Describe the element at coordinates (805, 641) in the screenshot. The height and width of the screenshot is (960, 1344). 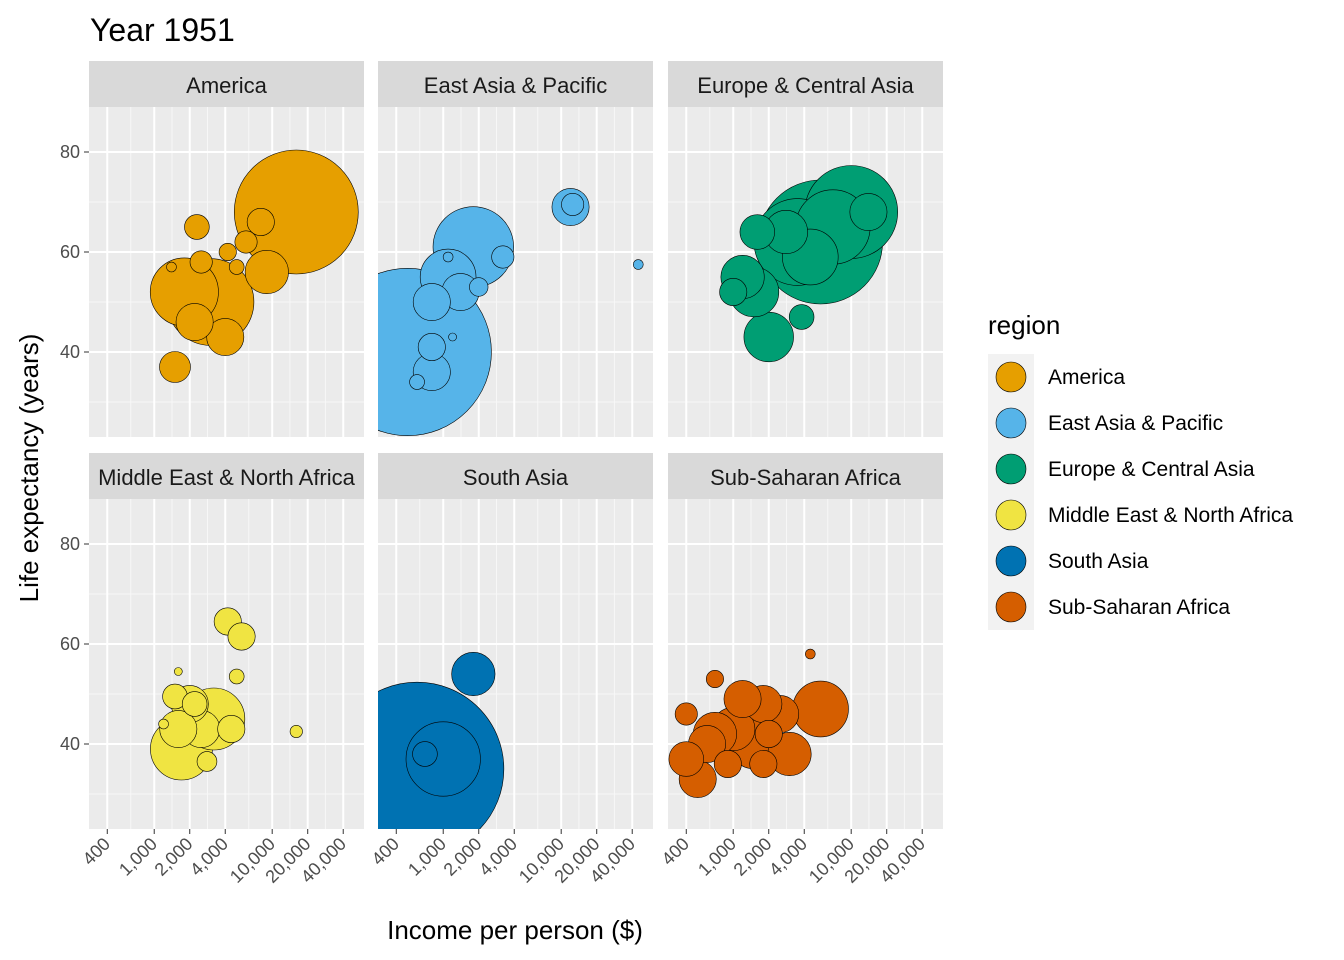
I see `facet-sub-saharan-africa: Sub-Saharan Africa` at that location.